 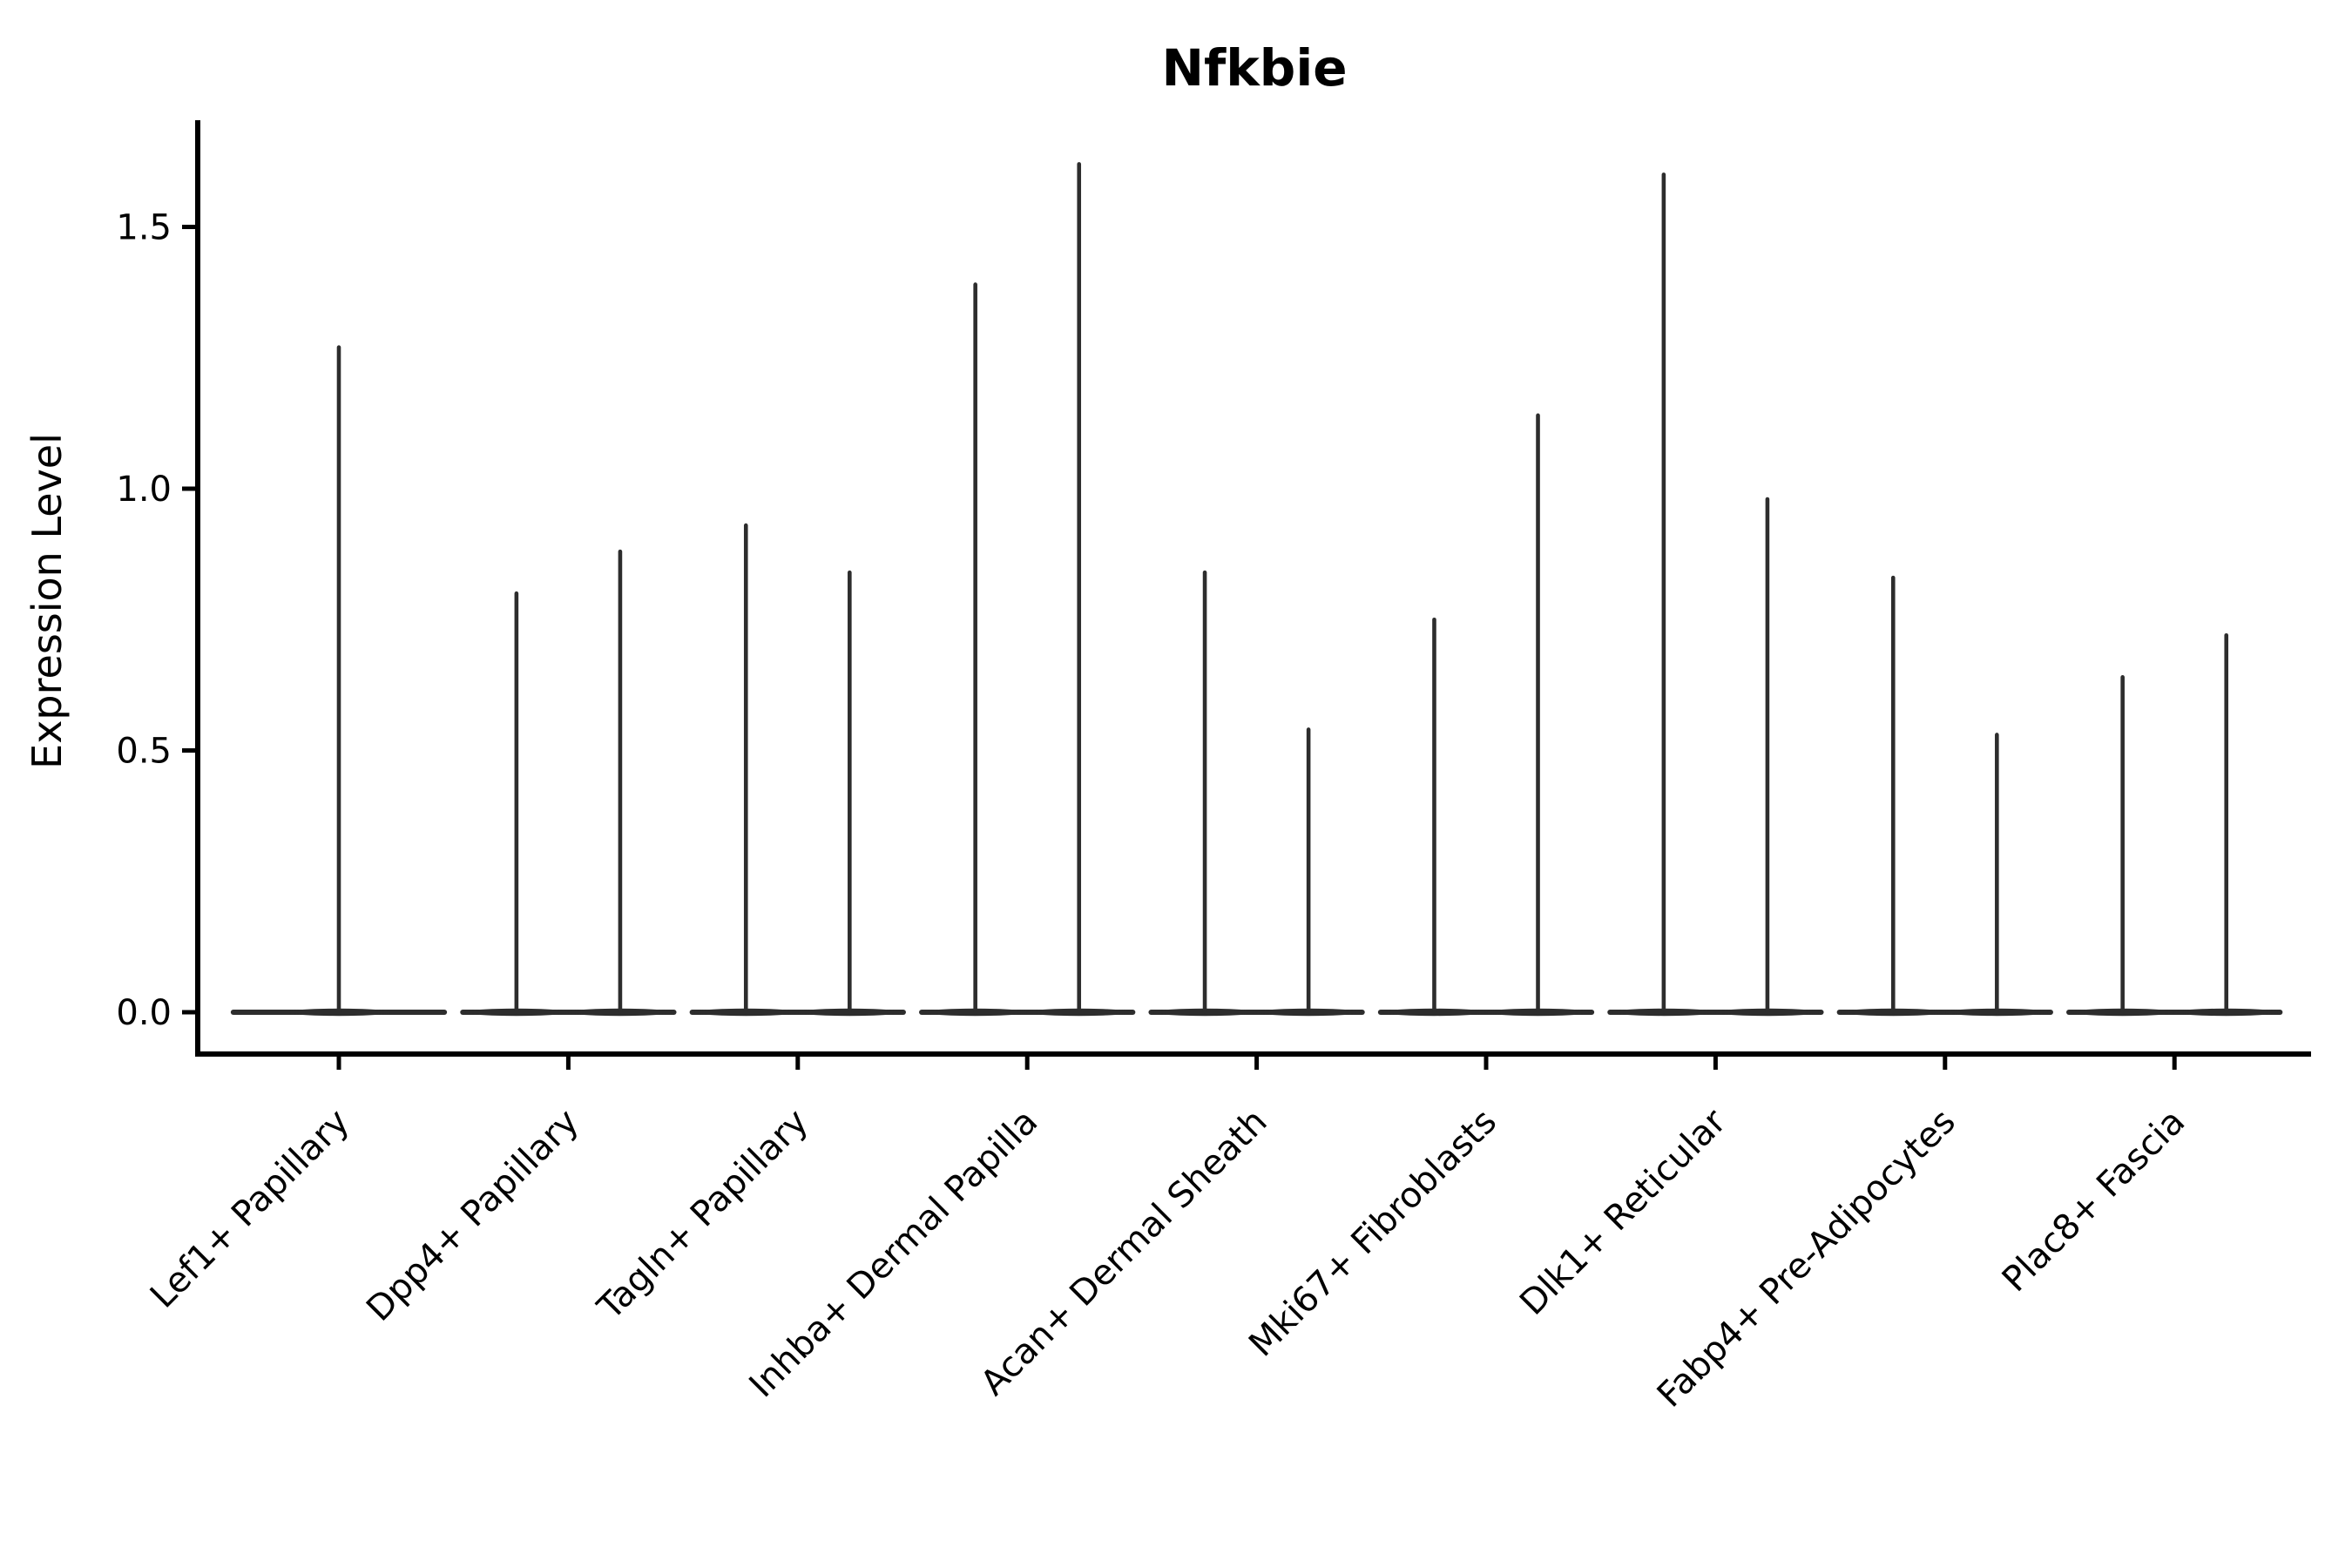 What do you see at coordinates (1372, 1233) in the screenshot?
I see `x-tick-label: Mki67+ Fibroblasts` at bounding box center [1372, 1233].